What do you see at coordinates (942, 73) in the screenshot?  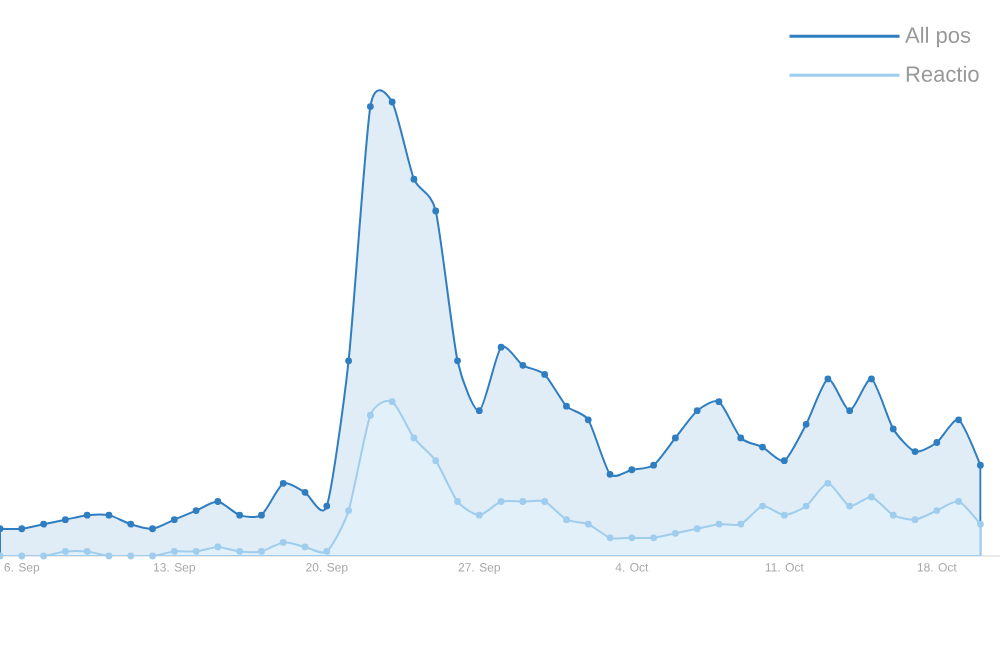 I see `legend-label: Reactio` at bounding box center [942, 73].